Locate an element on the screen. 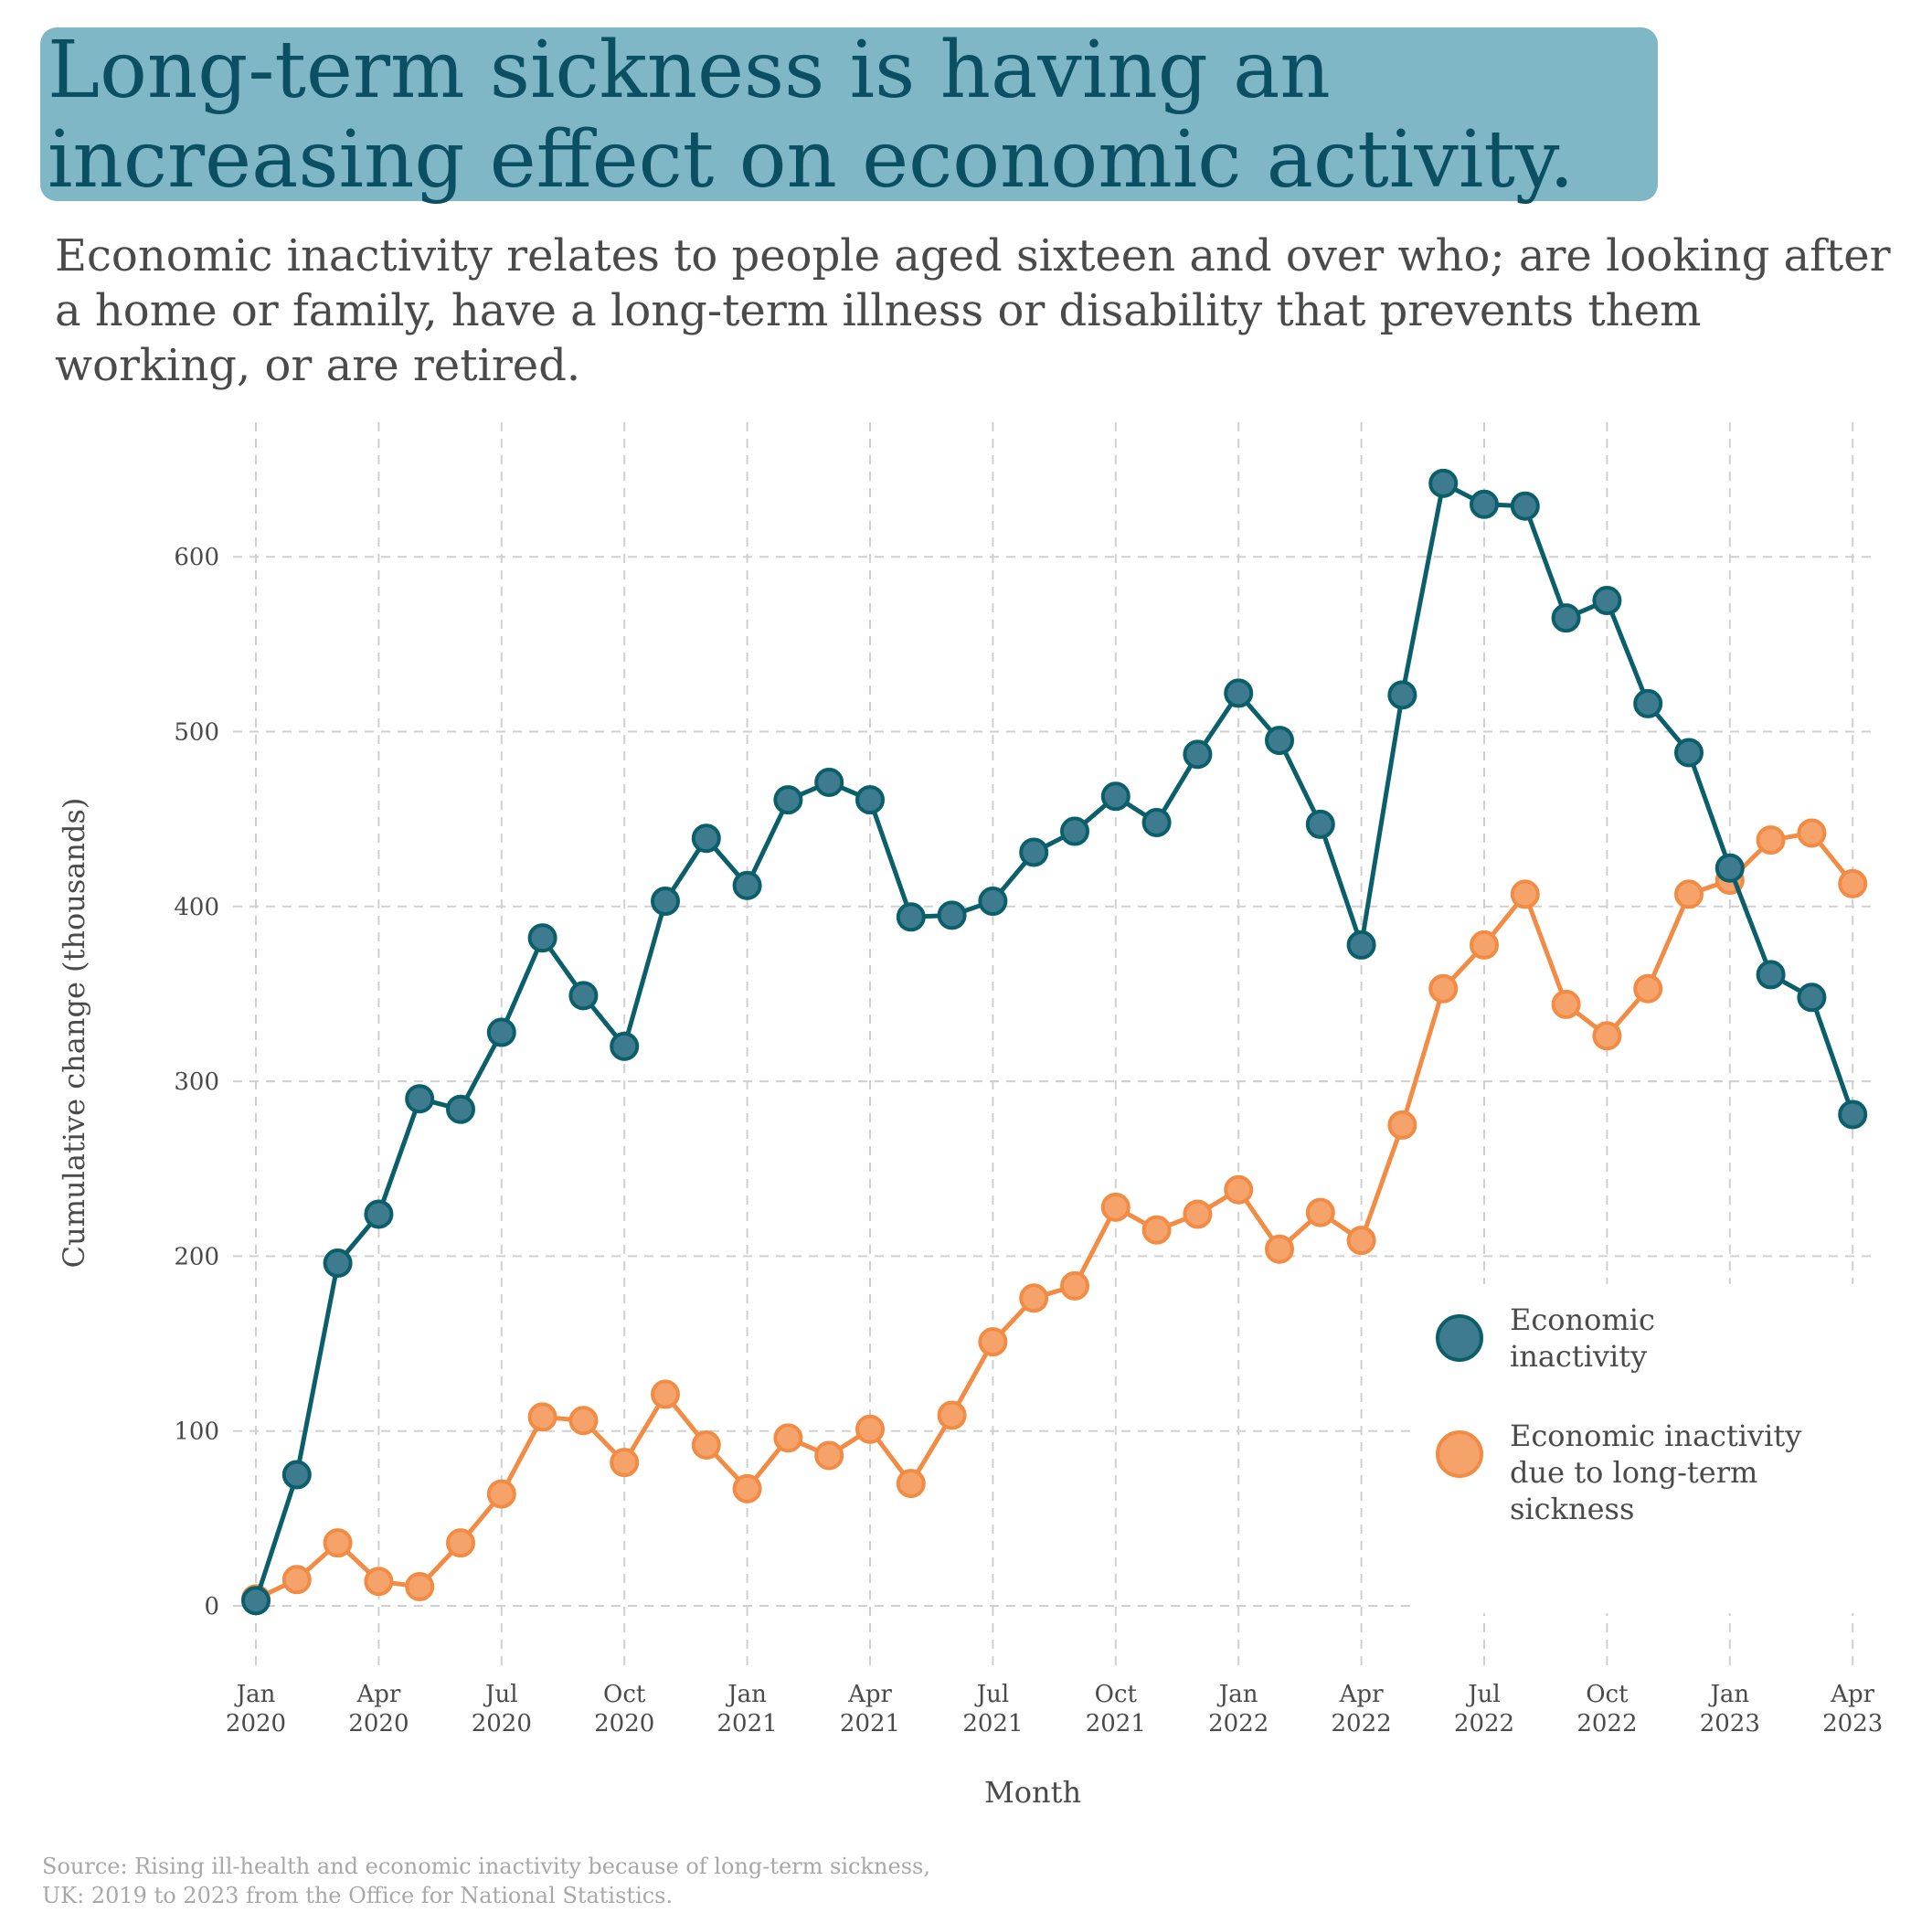  y-tick-label: 600 is located at coordinates (196, 557).